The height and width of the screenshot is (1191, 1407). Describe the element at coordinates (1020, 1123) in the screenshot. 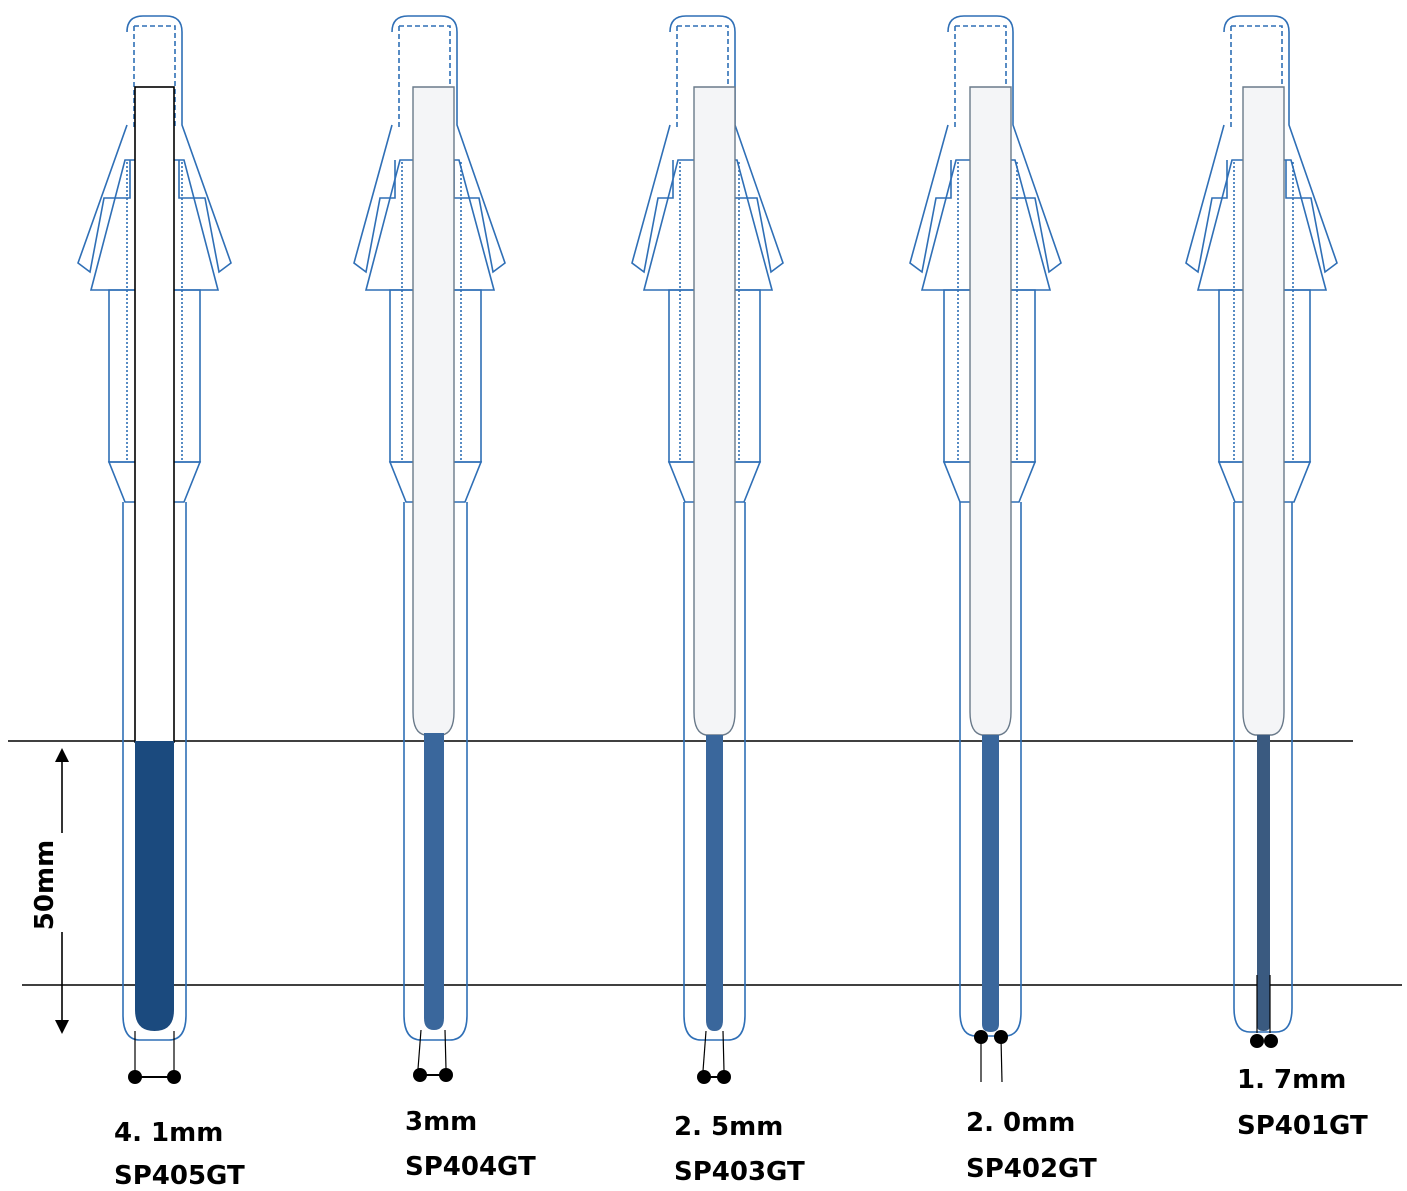

I see `tip-diameter-label: 2. 0mm` at that location.